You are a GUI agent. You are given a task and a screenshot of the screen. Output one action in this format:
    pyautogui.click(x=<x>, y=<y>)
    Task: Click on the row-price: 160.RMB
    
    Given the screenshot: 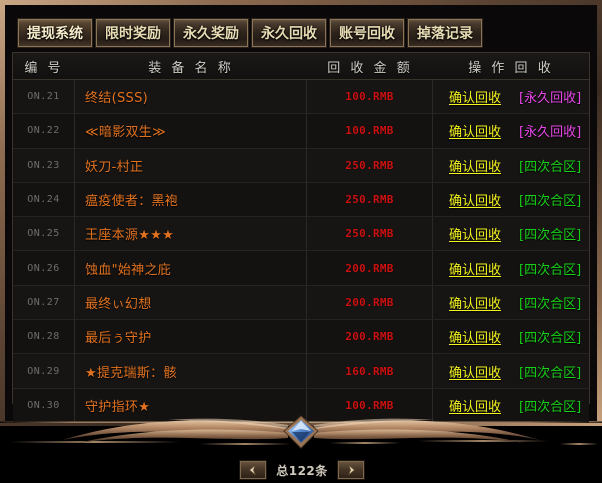 What is the action you would take?
    pyautogui.click(x=370, y=371)
    